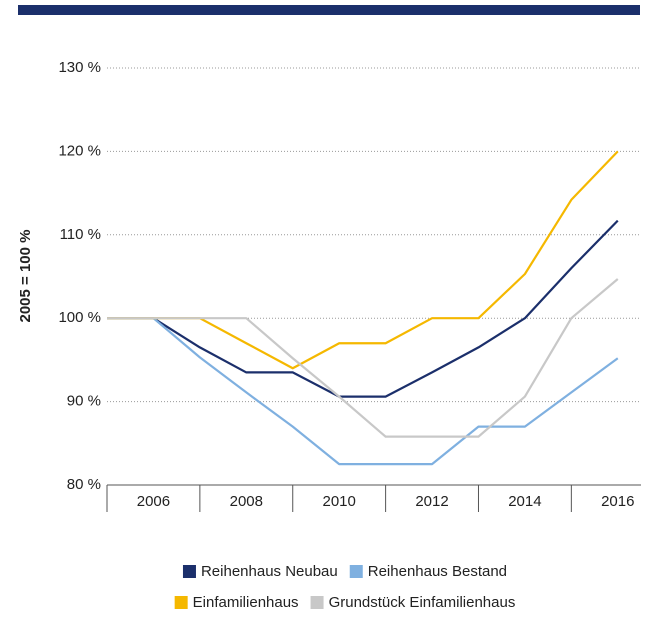 This screenshot has height=634, width=659. Describe the element at coordinates (329, 10) in the screenshot. I see `header-bar` at that location.